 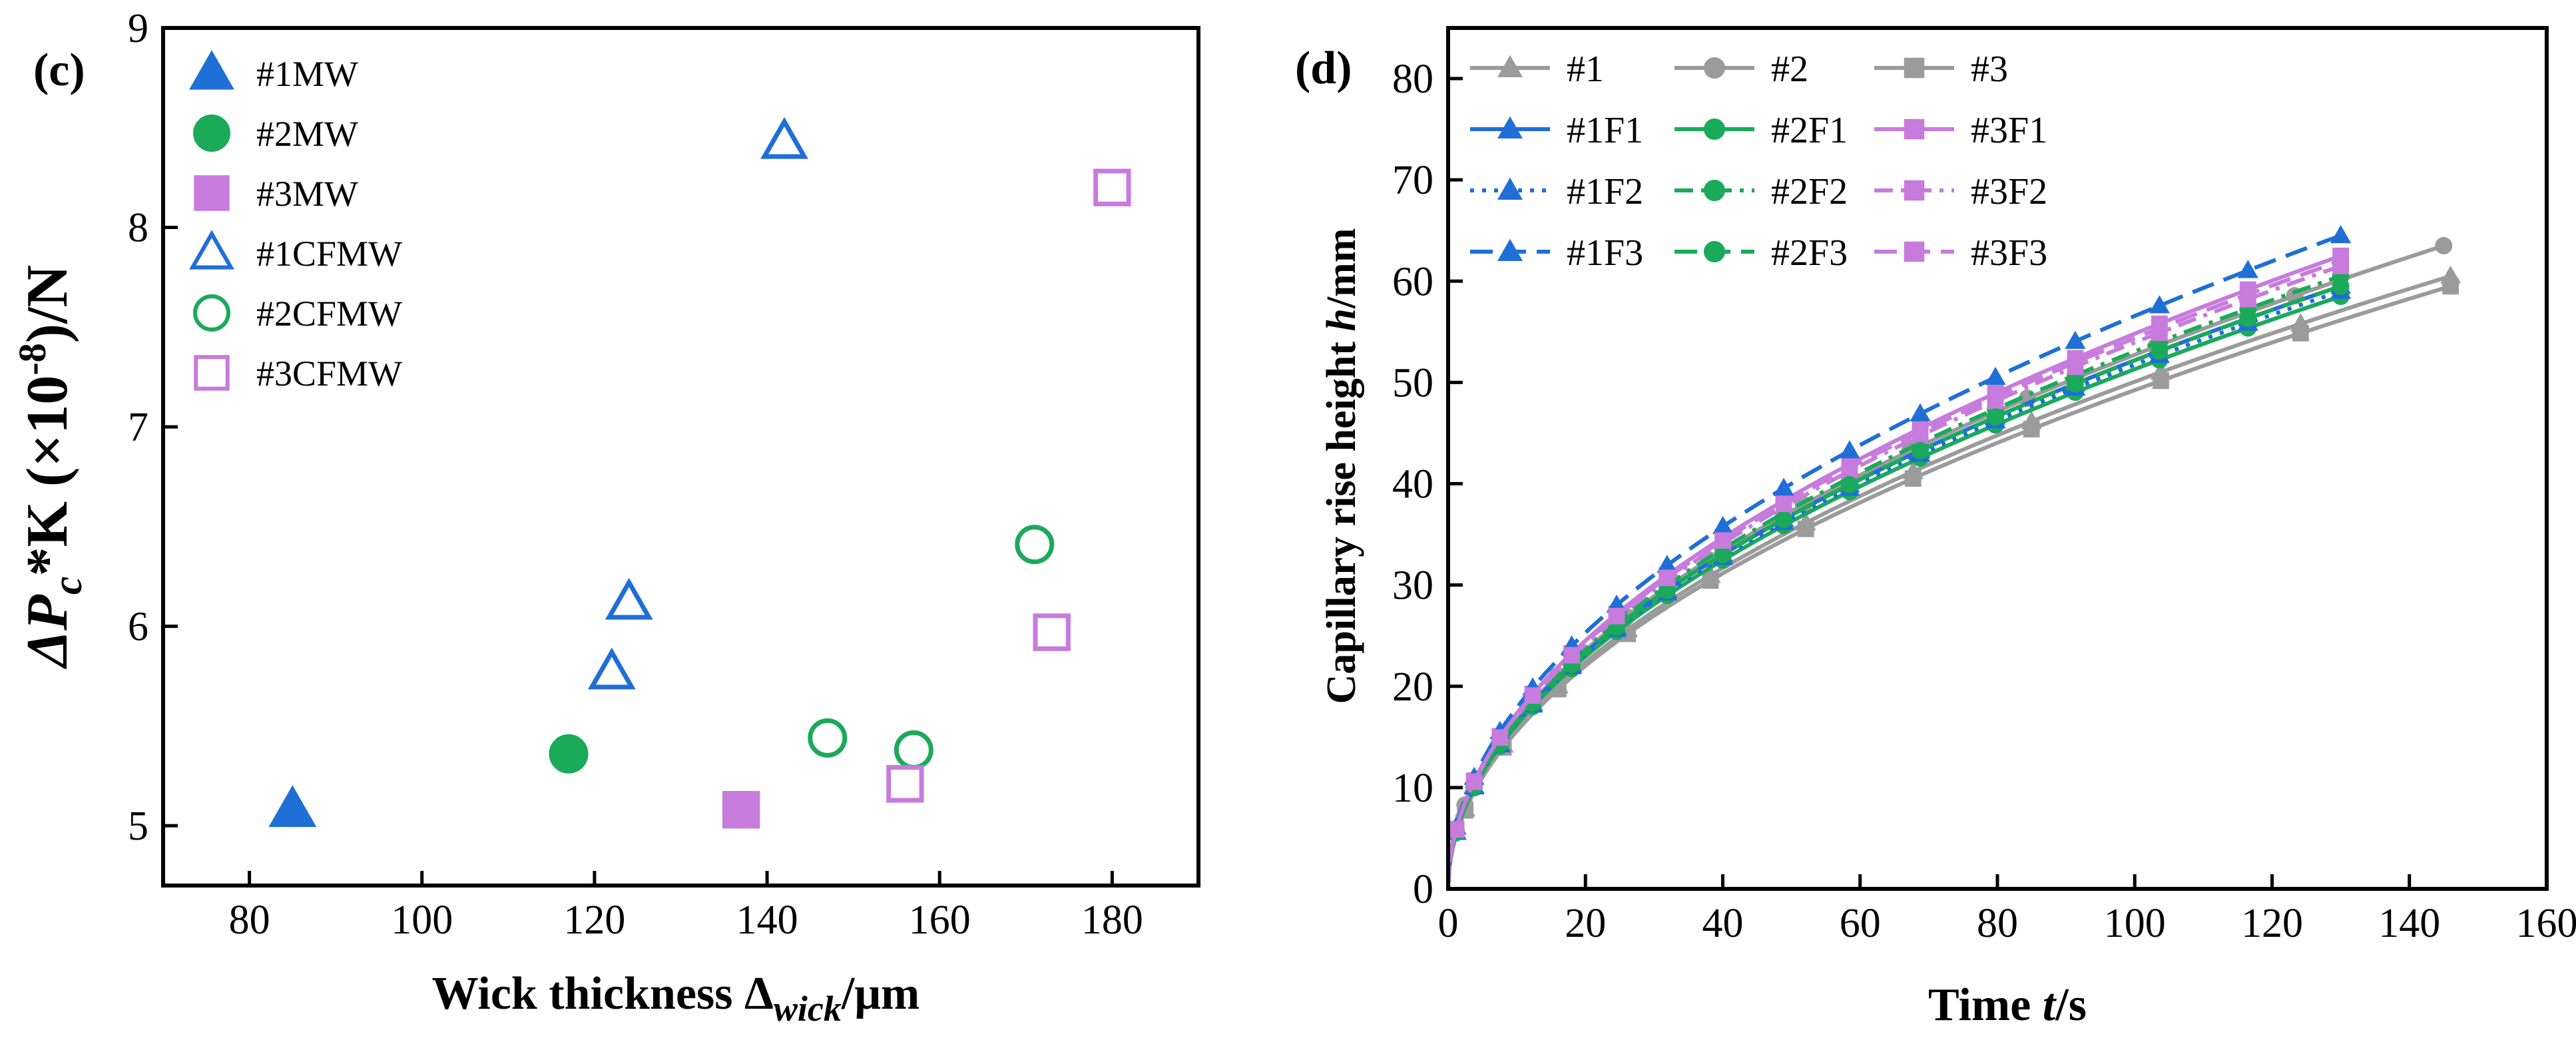 I want to click on legend-label-c: #1CFMW, so click(x=329, y=254).